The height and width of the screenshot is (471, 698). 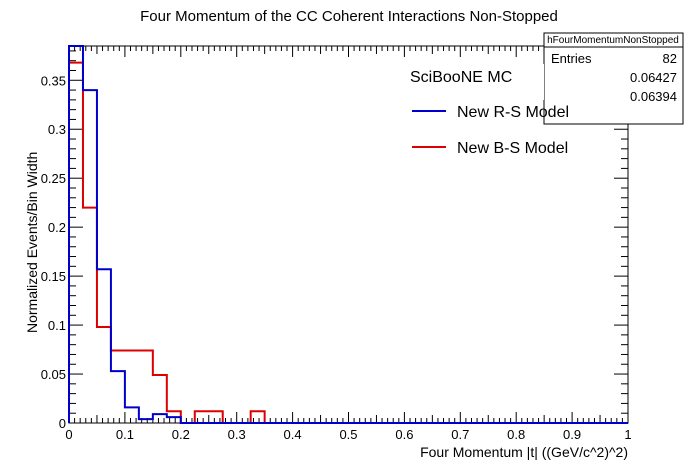 I want to click on legend: SciBooNE MC New R-S Model New B-S Model, so click(x=486, y=110).